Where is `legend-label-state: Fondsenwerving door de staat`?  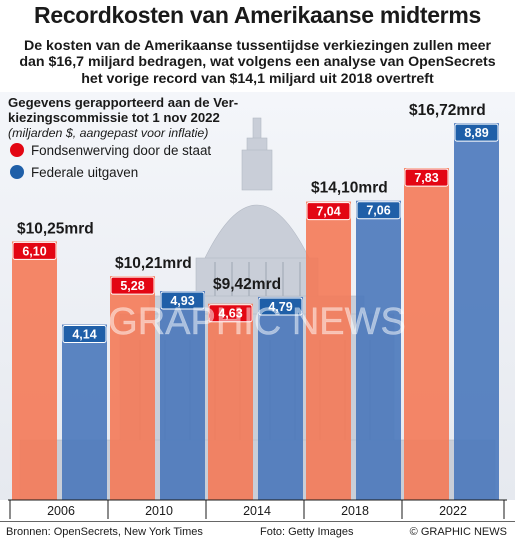
legend-label-state: Fondsenwerving door de staat is located at coordinates (121, 150).